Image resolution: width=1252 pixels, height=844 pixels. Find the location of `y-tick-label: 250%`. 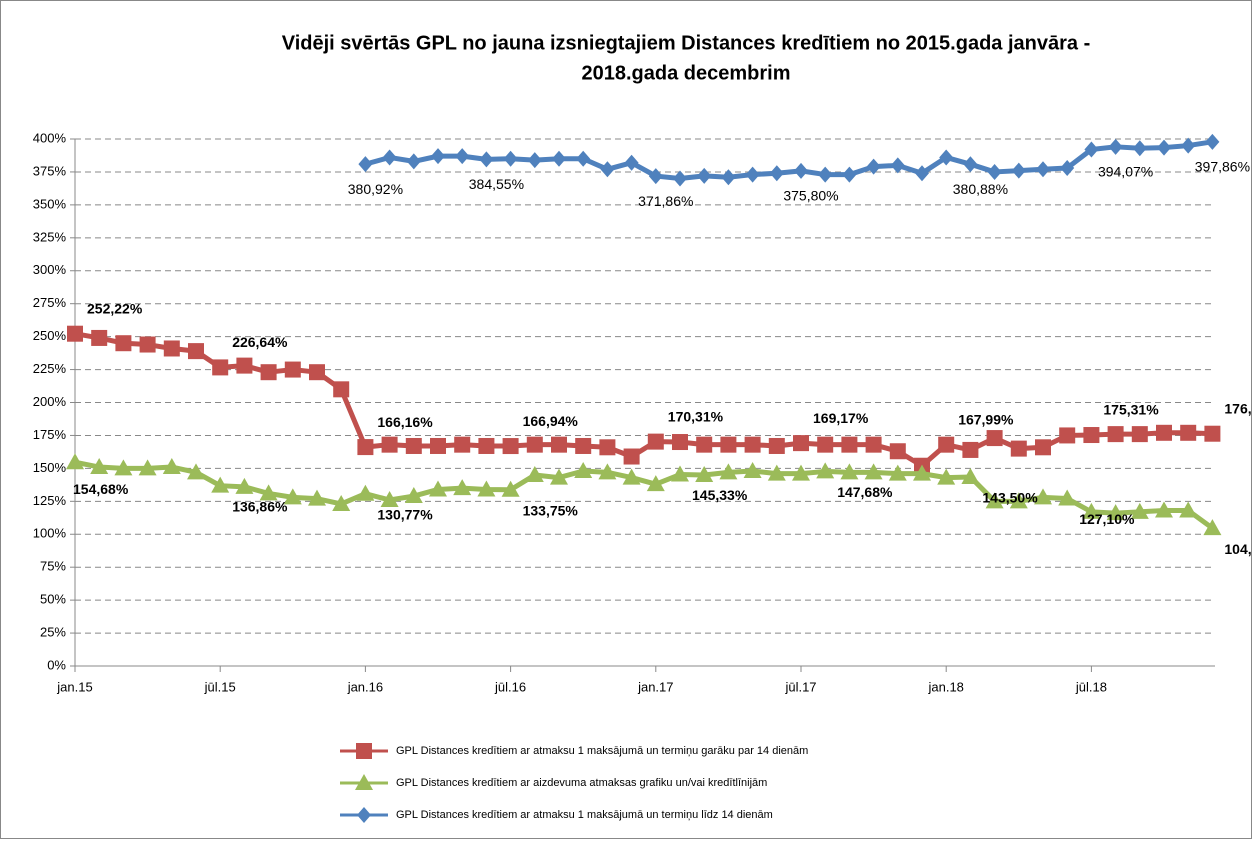

y-tick-label: 250% is located at coordinates (50, 335).